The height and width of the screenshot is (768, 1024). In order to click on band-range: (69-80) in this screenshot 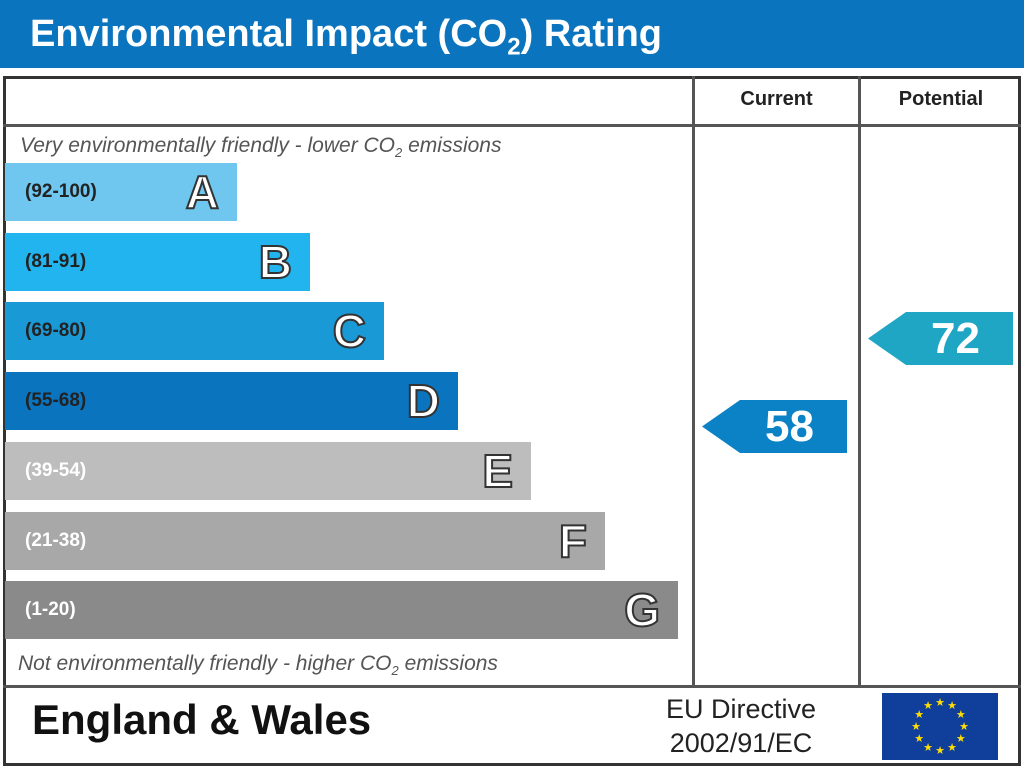, I will do `click(56, 330)`.